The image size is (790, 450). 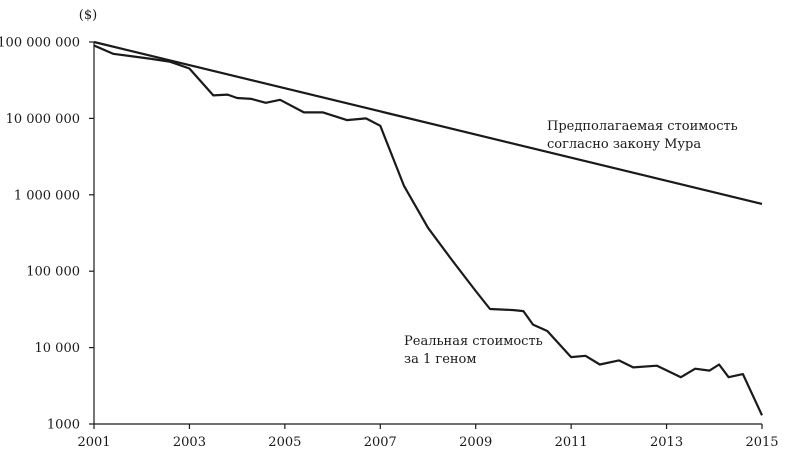 I want to click on y-tick-label: 1 000 000, so click(x=47, y=195).